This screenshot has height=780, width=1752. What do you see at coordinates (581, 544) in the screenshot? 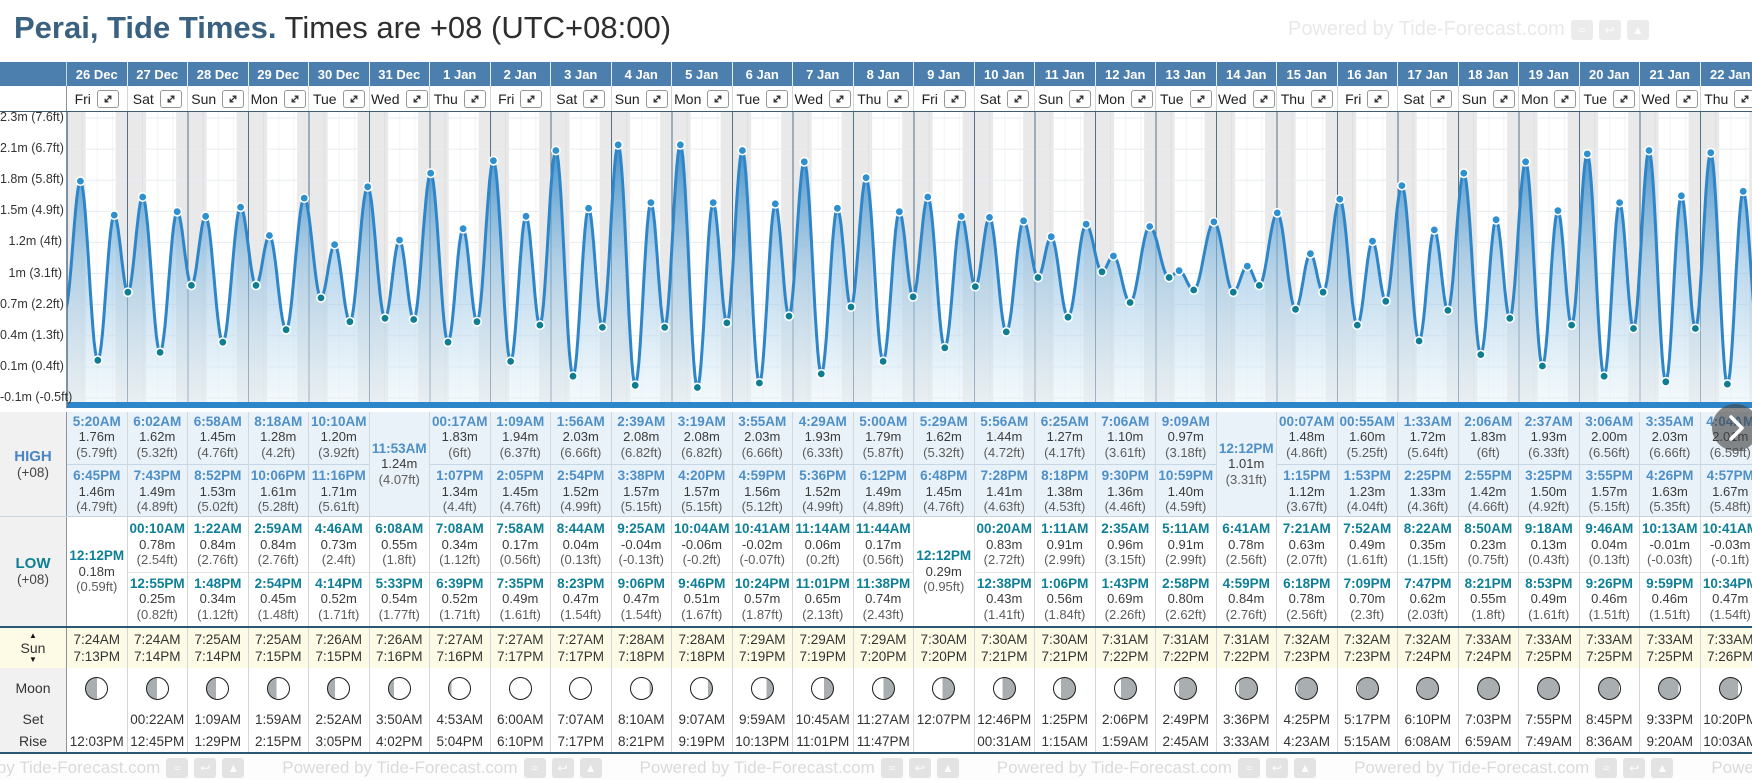
I see `tide-entry: 8:44AM 0.04m (0.13ft)` at bounding box center [581, 544].